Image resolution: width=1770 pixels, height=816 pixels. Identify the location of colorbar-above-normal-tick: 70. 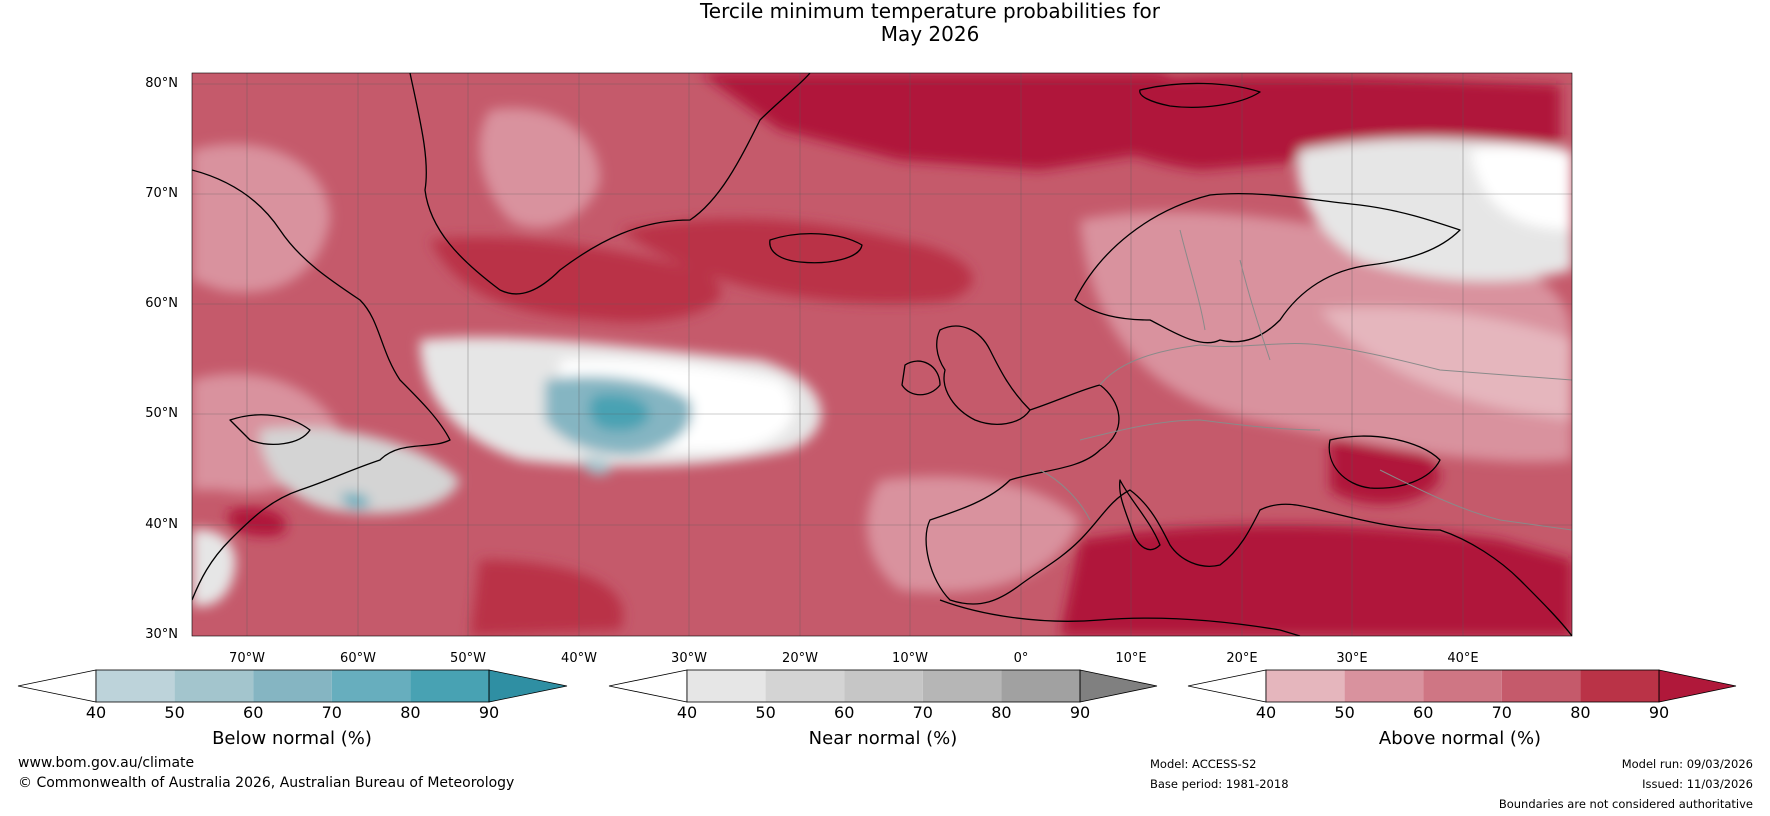
(1501, 712).